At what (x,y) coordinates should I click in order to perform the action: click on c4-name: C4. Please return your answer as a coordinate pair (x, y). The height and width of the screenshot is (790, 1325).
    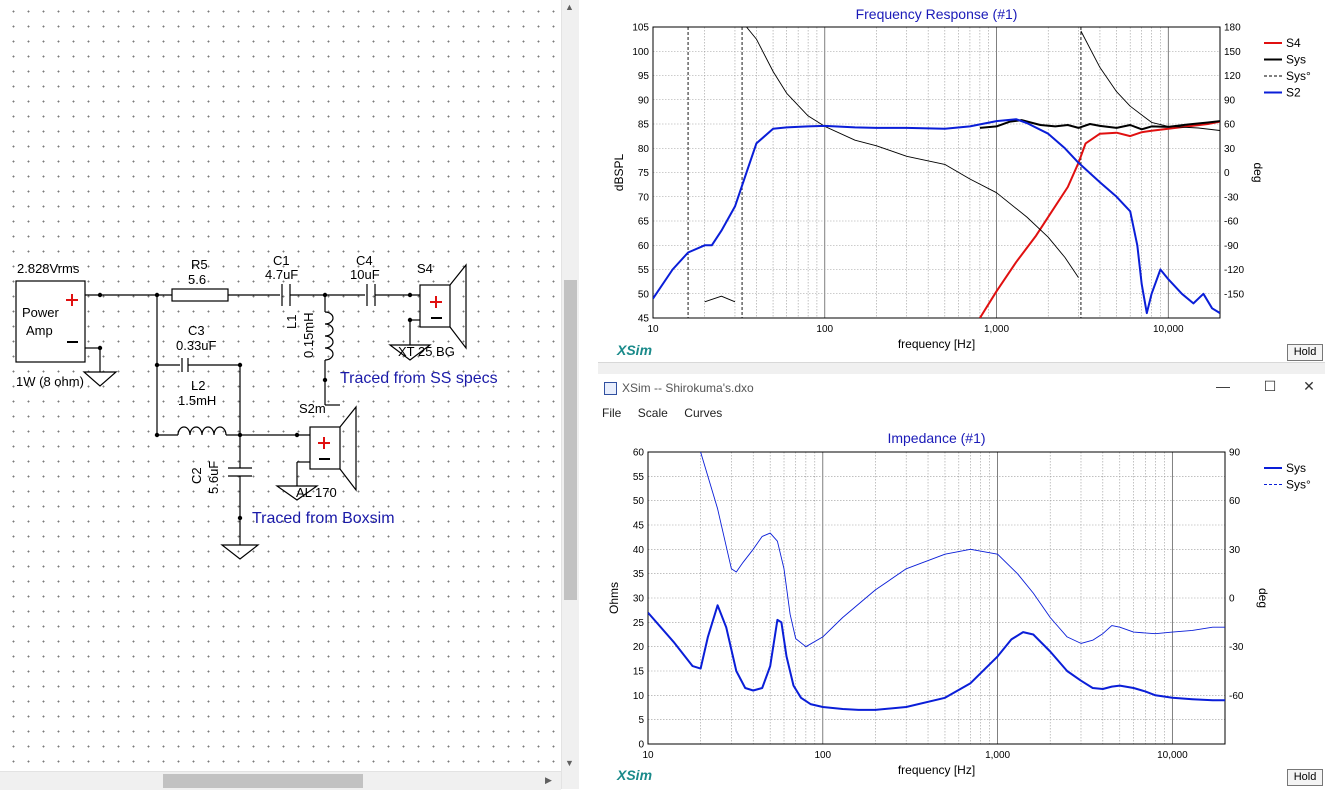
    Looking at the image, I should click on (364, 260).